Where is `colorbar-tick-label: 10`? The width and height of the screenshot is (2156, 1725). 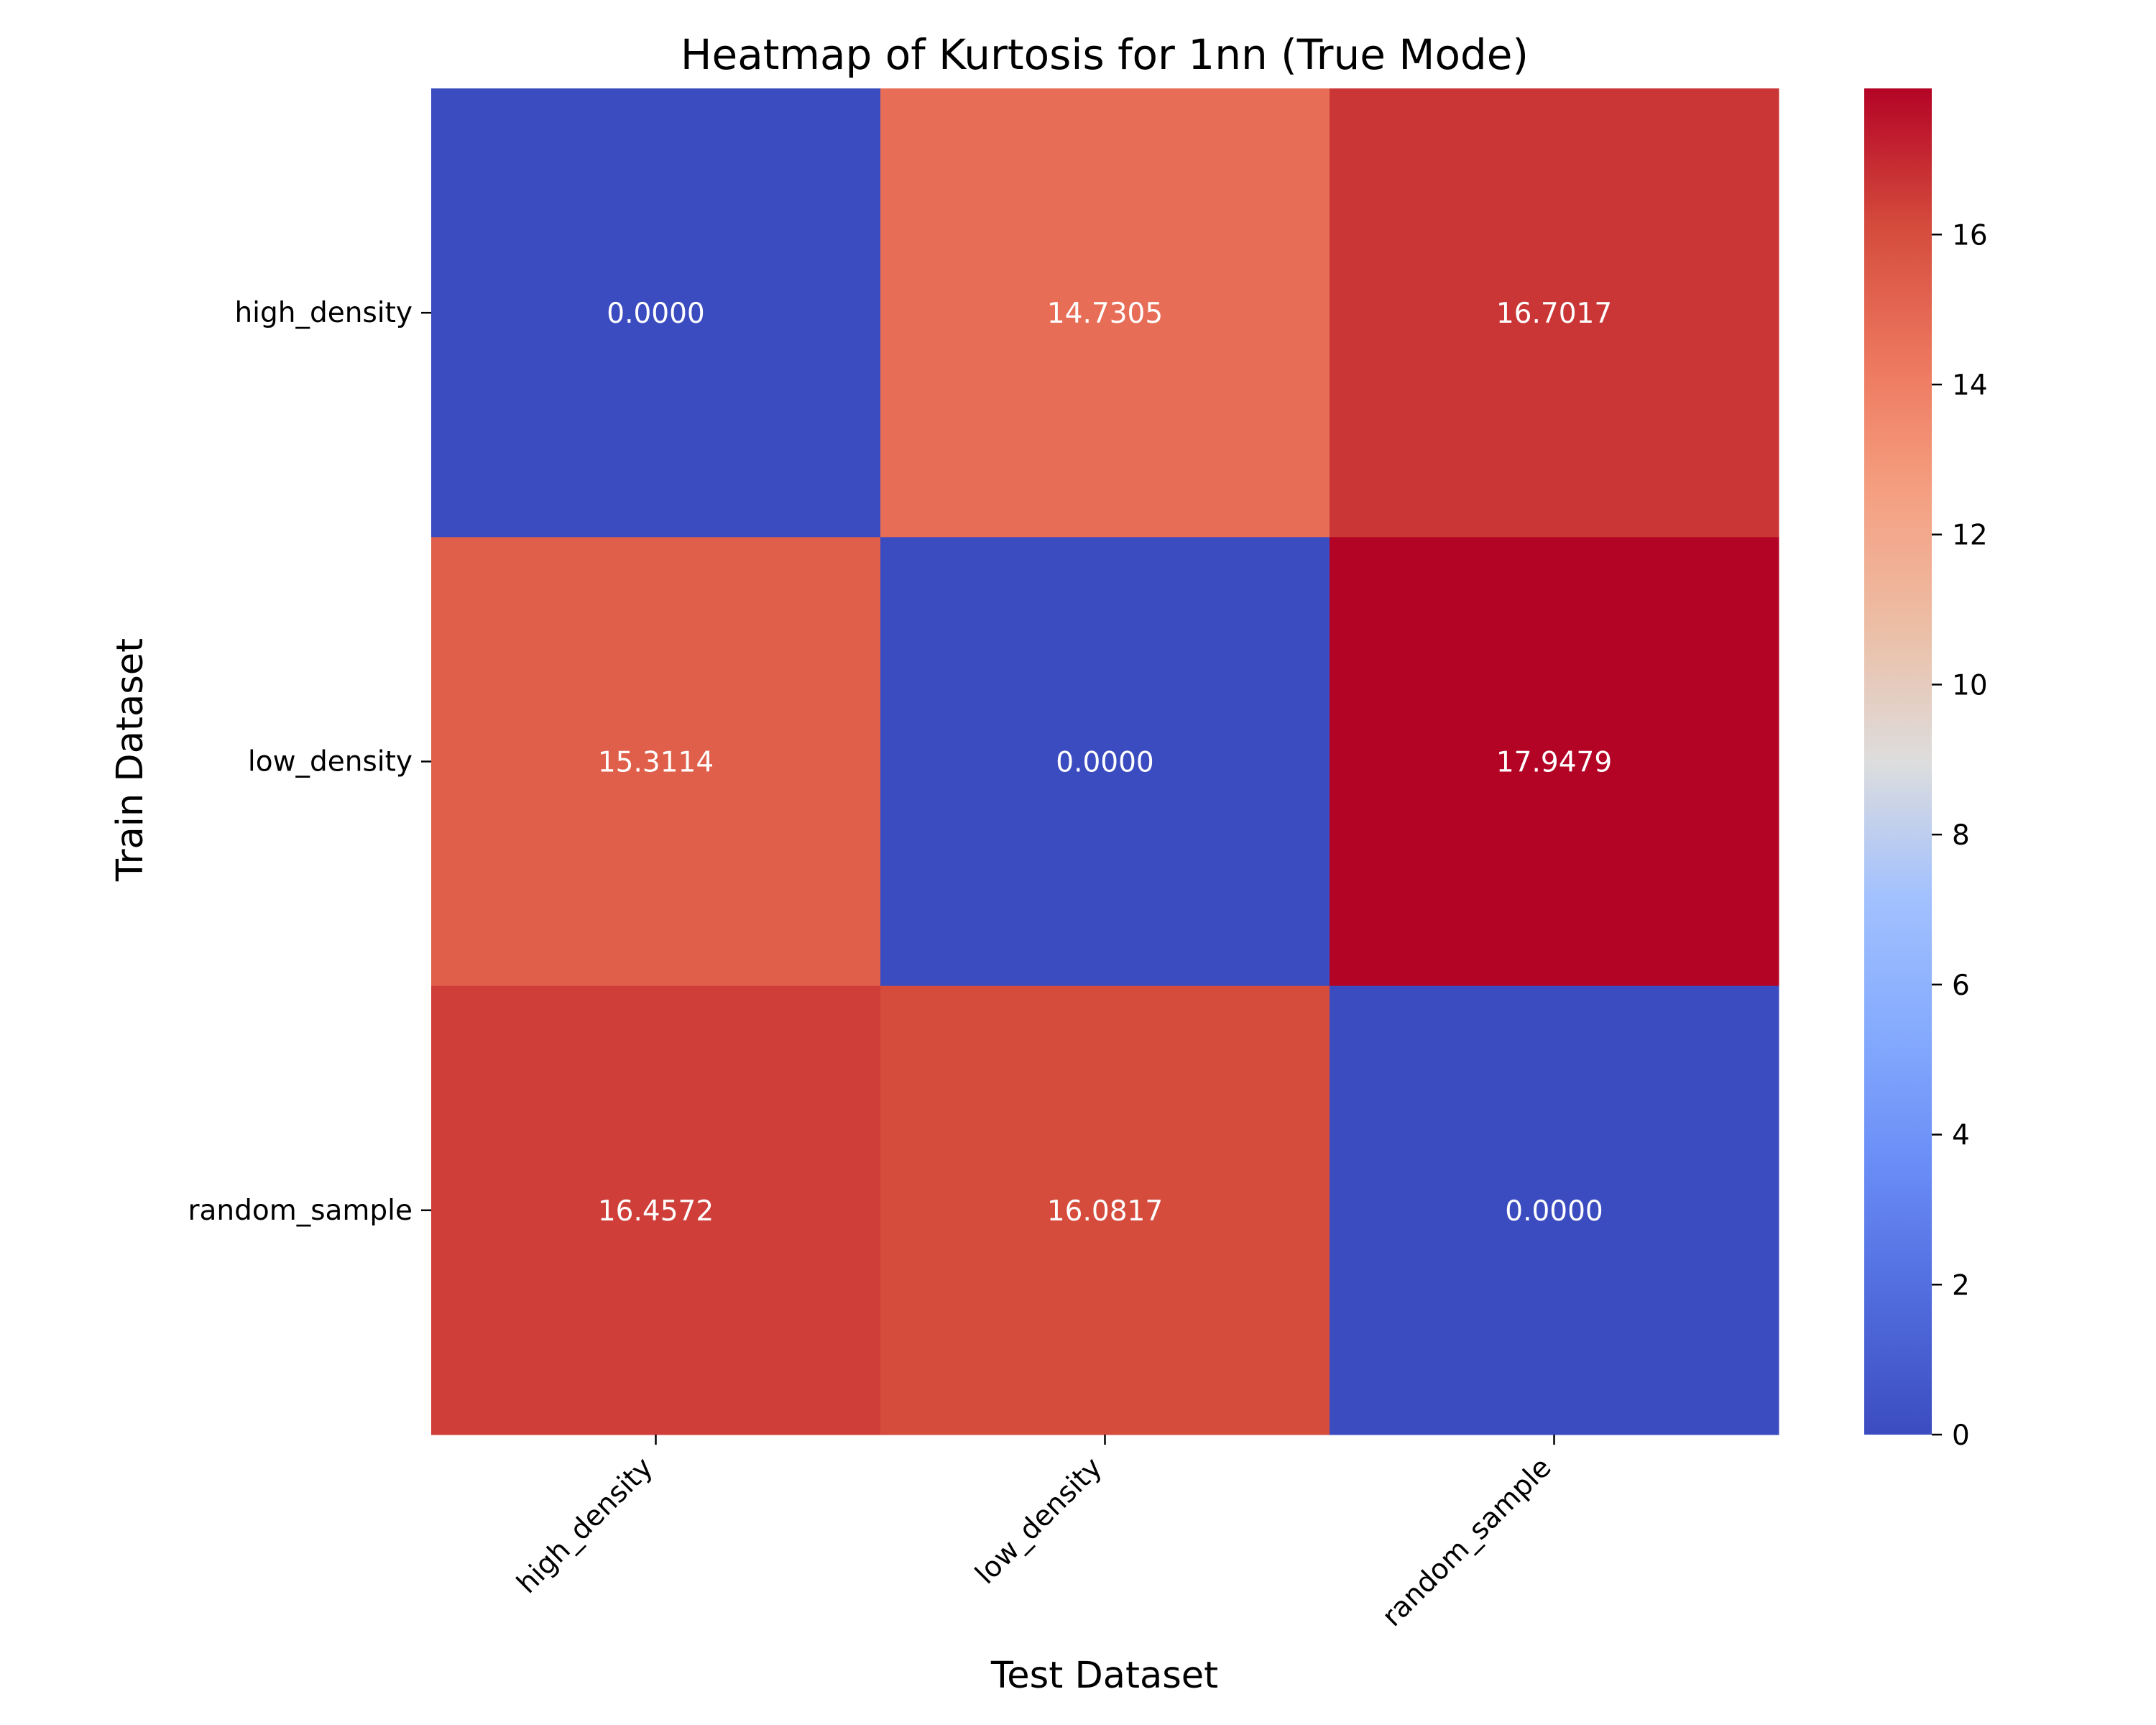
colorbar-tick-label: 10 is located at coordinates (1970, 685).